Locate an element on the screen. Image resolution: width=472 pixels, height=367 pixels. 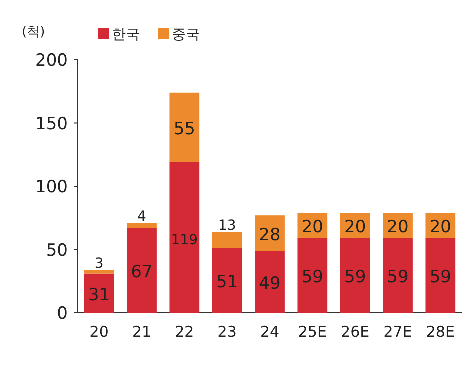
y-tick-label: 100 is located at coordinates (52, 188).